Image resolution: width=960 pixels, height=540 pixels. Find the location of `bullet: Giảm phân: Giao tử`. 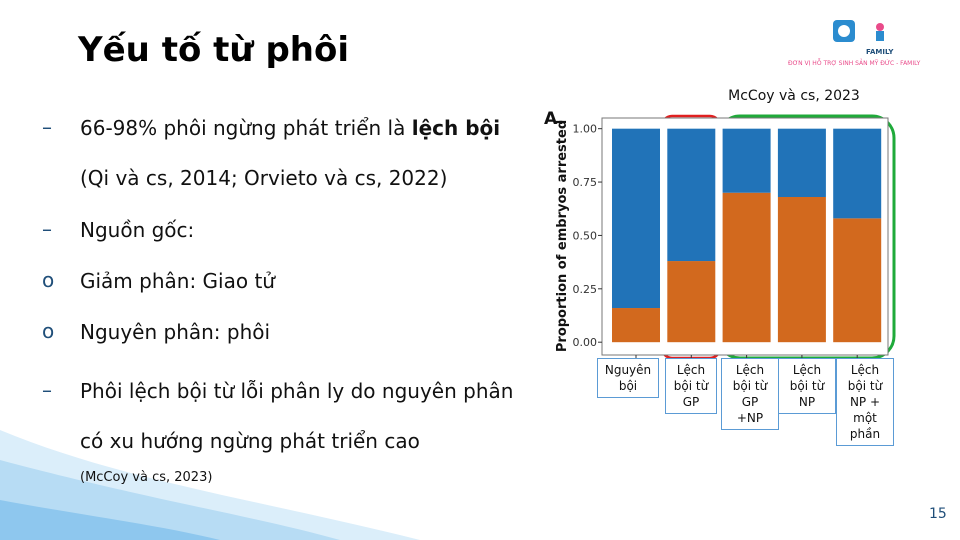

bullet: Giảm phân: Giao tử is located at coordinates (300, 281).